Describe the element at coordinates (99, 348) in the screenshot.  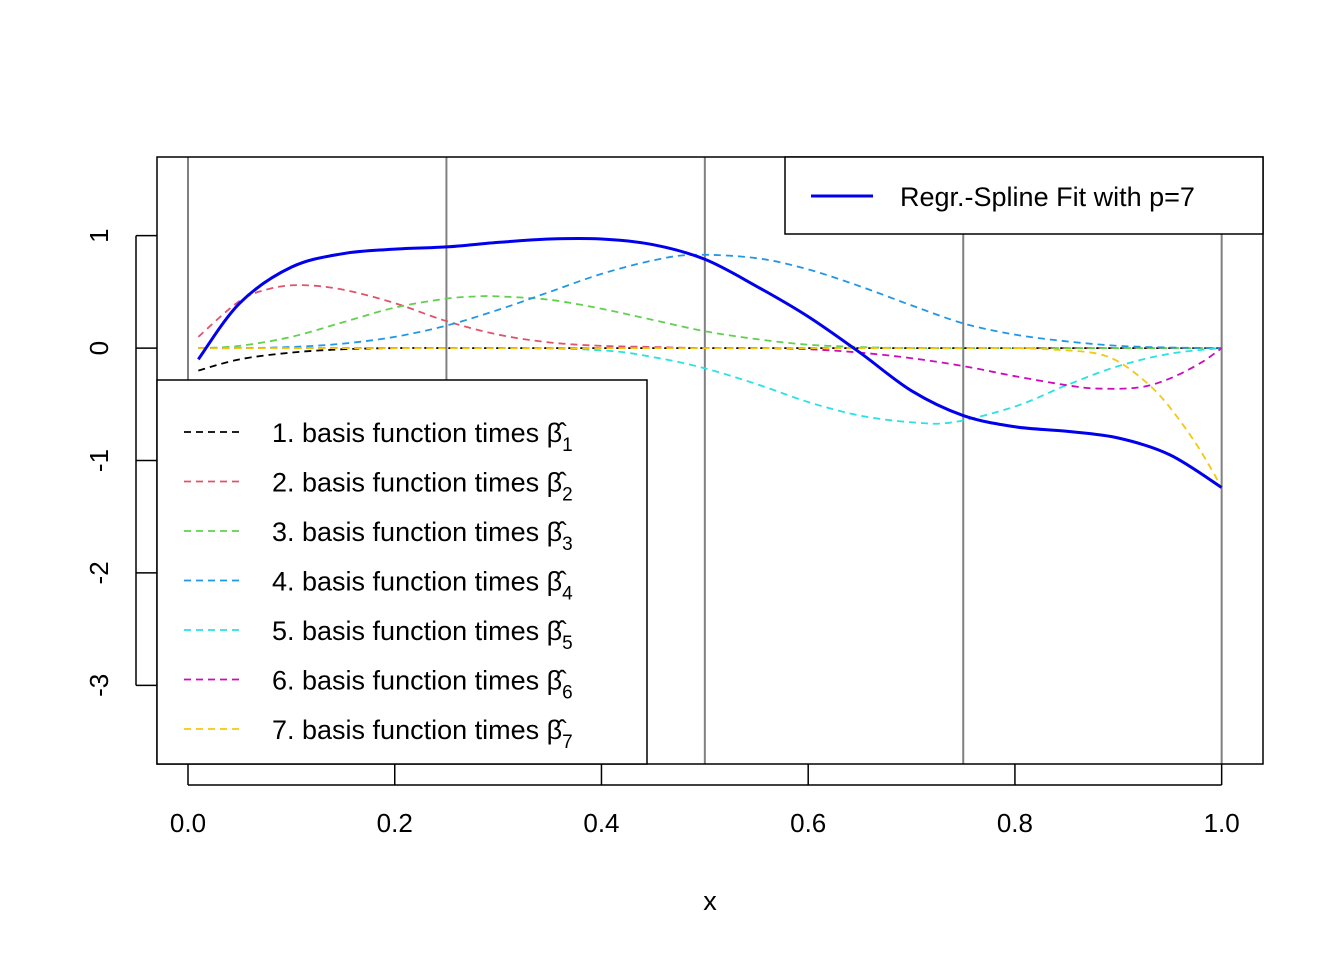
I see `y-tick-label: 0` at that location.